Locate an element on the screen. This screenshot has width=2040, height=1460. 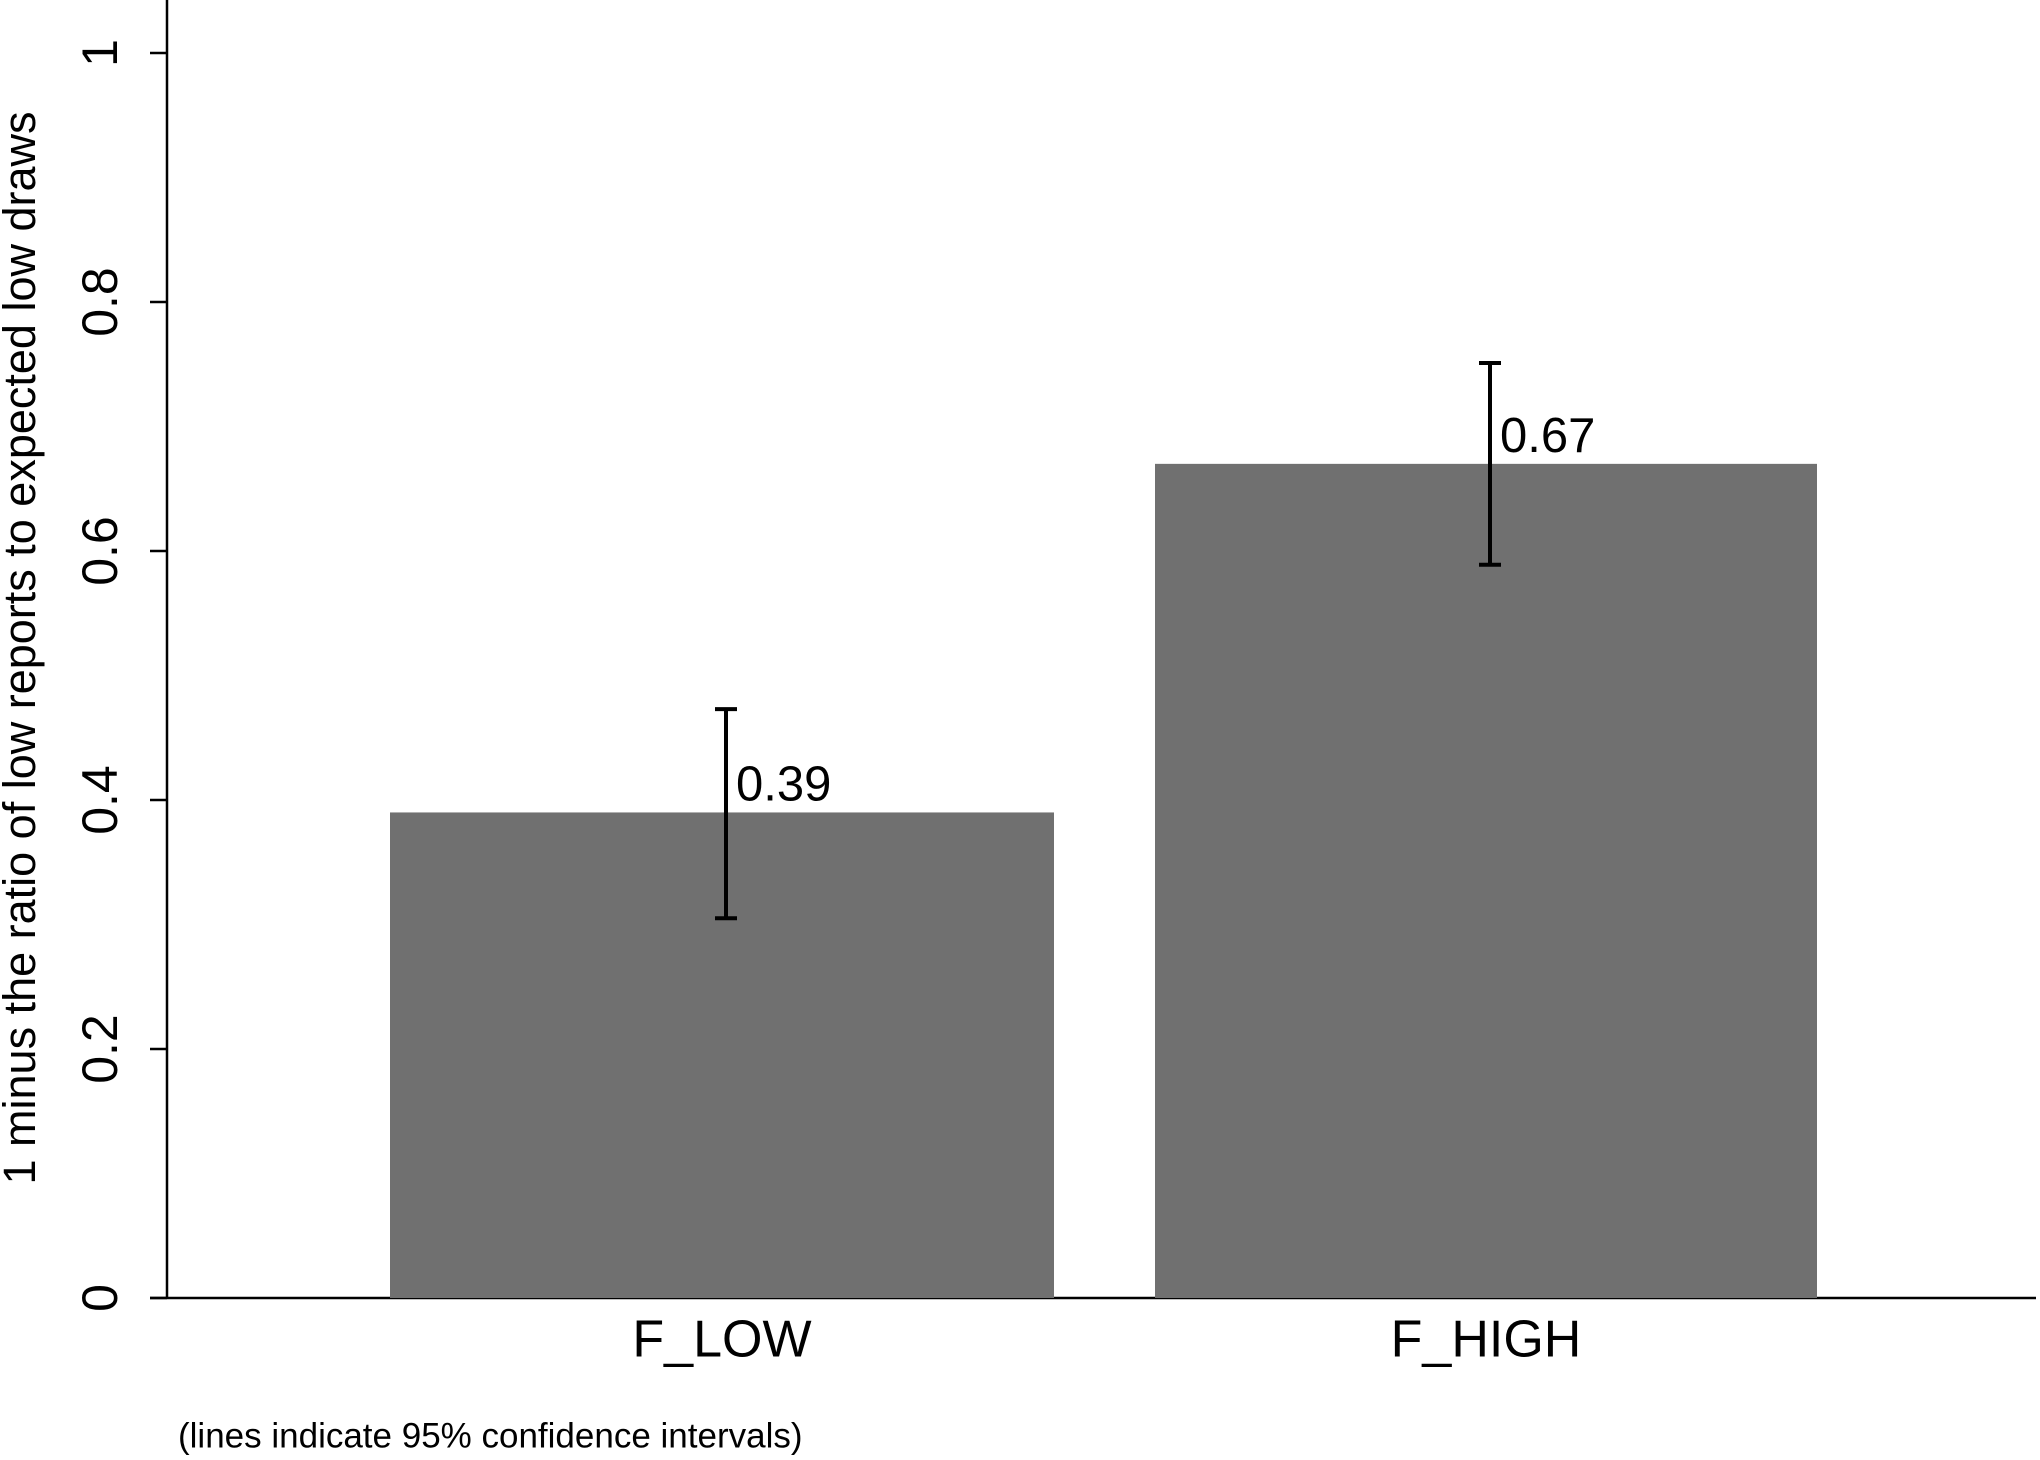
bar is located at coordinates (722, 1055).